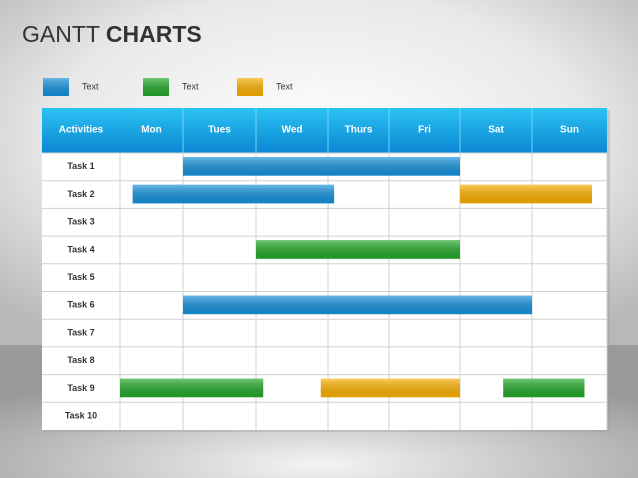 The image size is (638, 478). I want to click on task-label: Task 6, so click(80, 305).